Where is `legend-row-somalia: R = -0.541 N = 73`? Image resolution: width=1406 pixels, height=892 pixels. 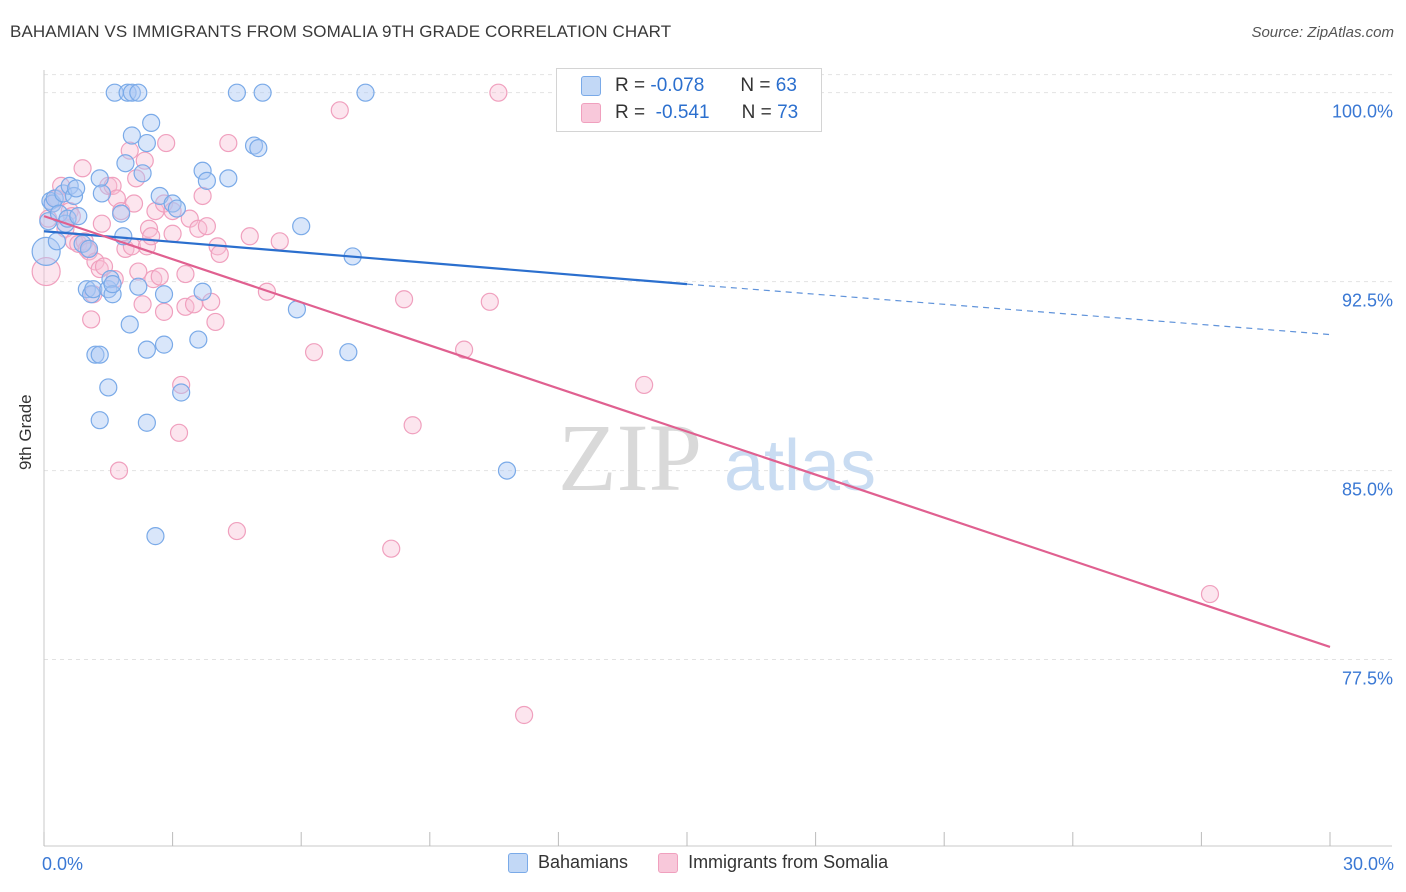 legend-row-somalia: R = -0.541 N = 73 is located at coordinates (689, 113).